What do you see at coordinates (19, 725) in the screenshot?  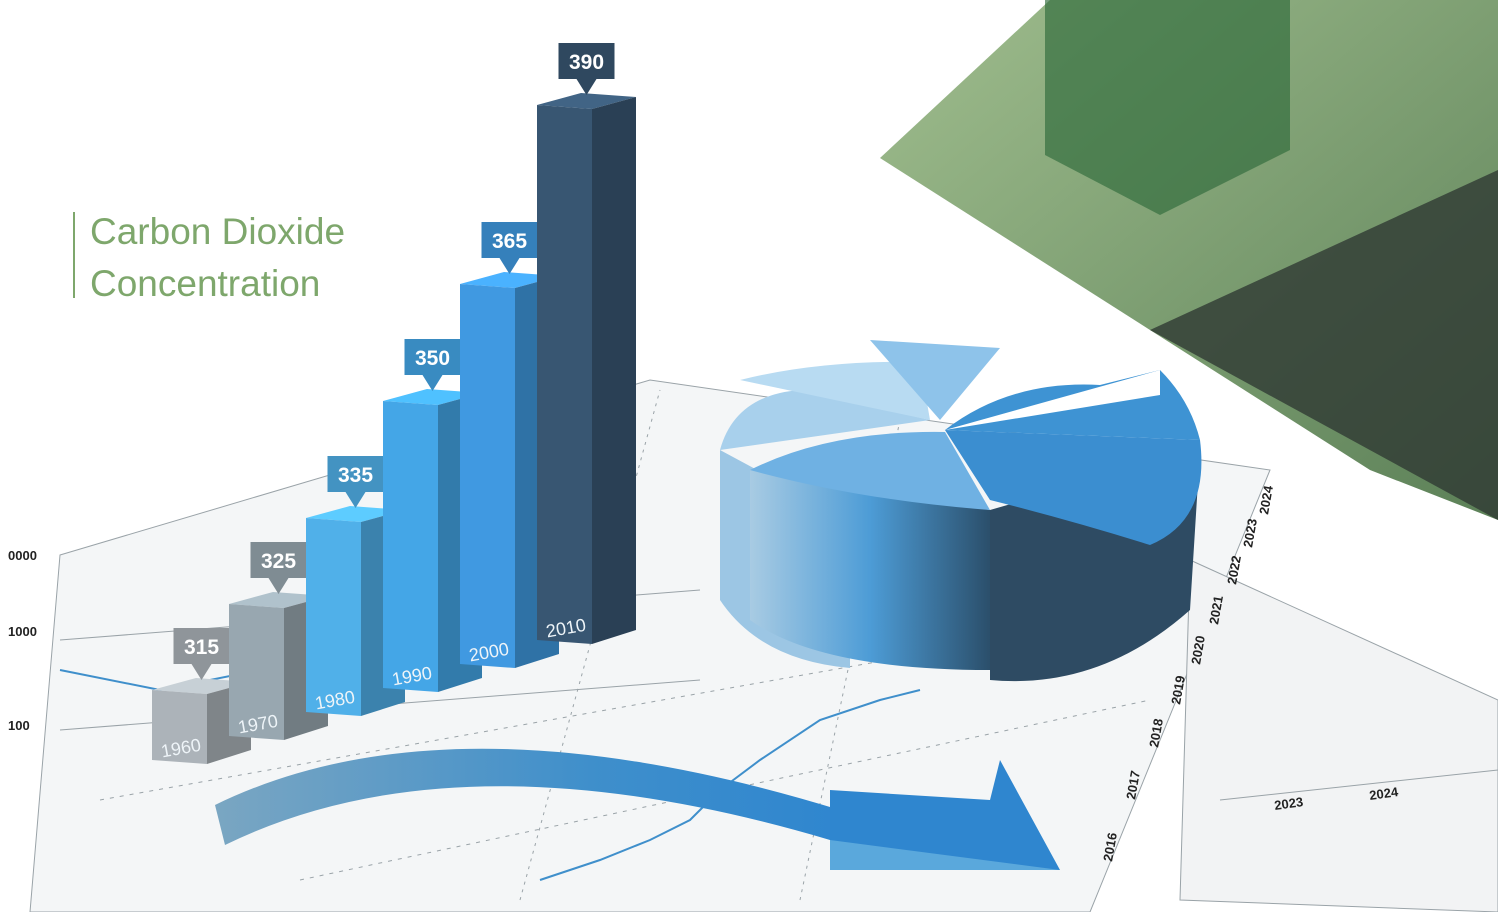 I see `background-label: 100` at bounding box center [19, 725].